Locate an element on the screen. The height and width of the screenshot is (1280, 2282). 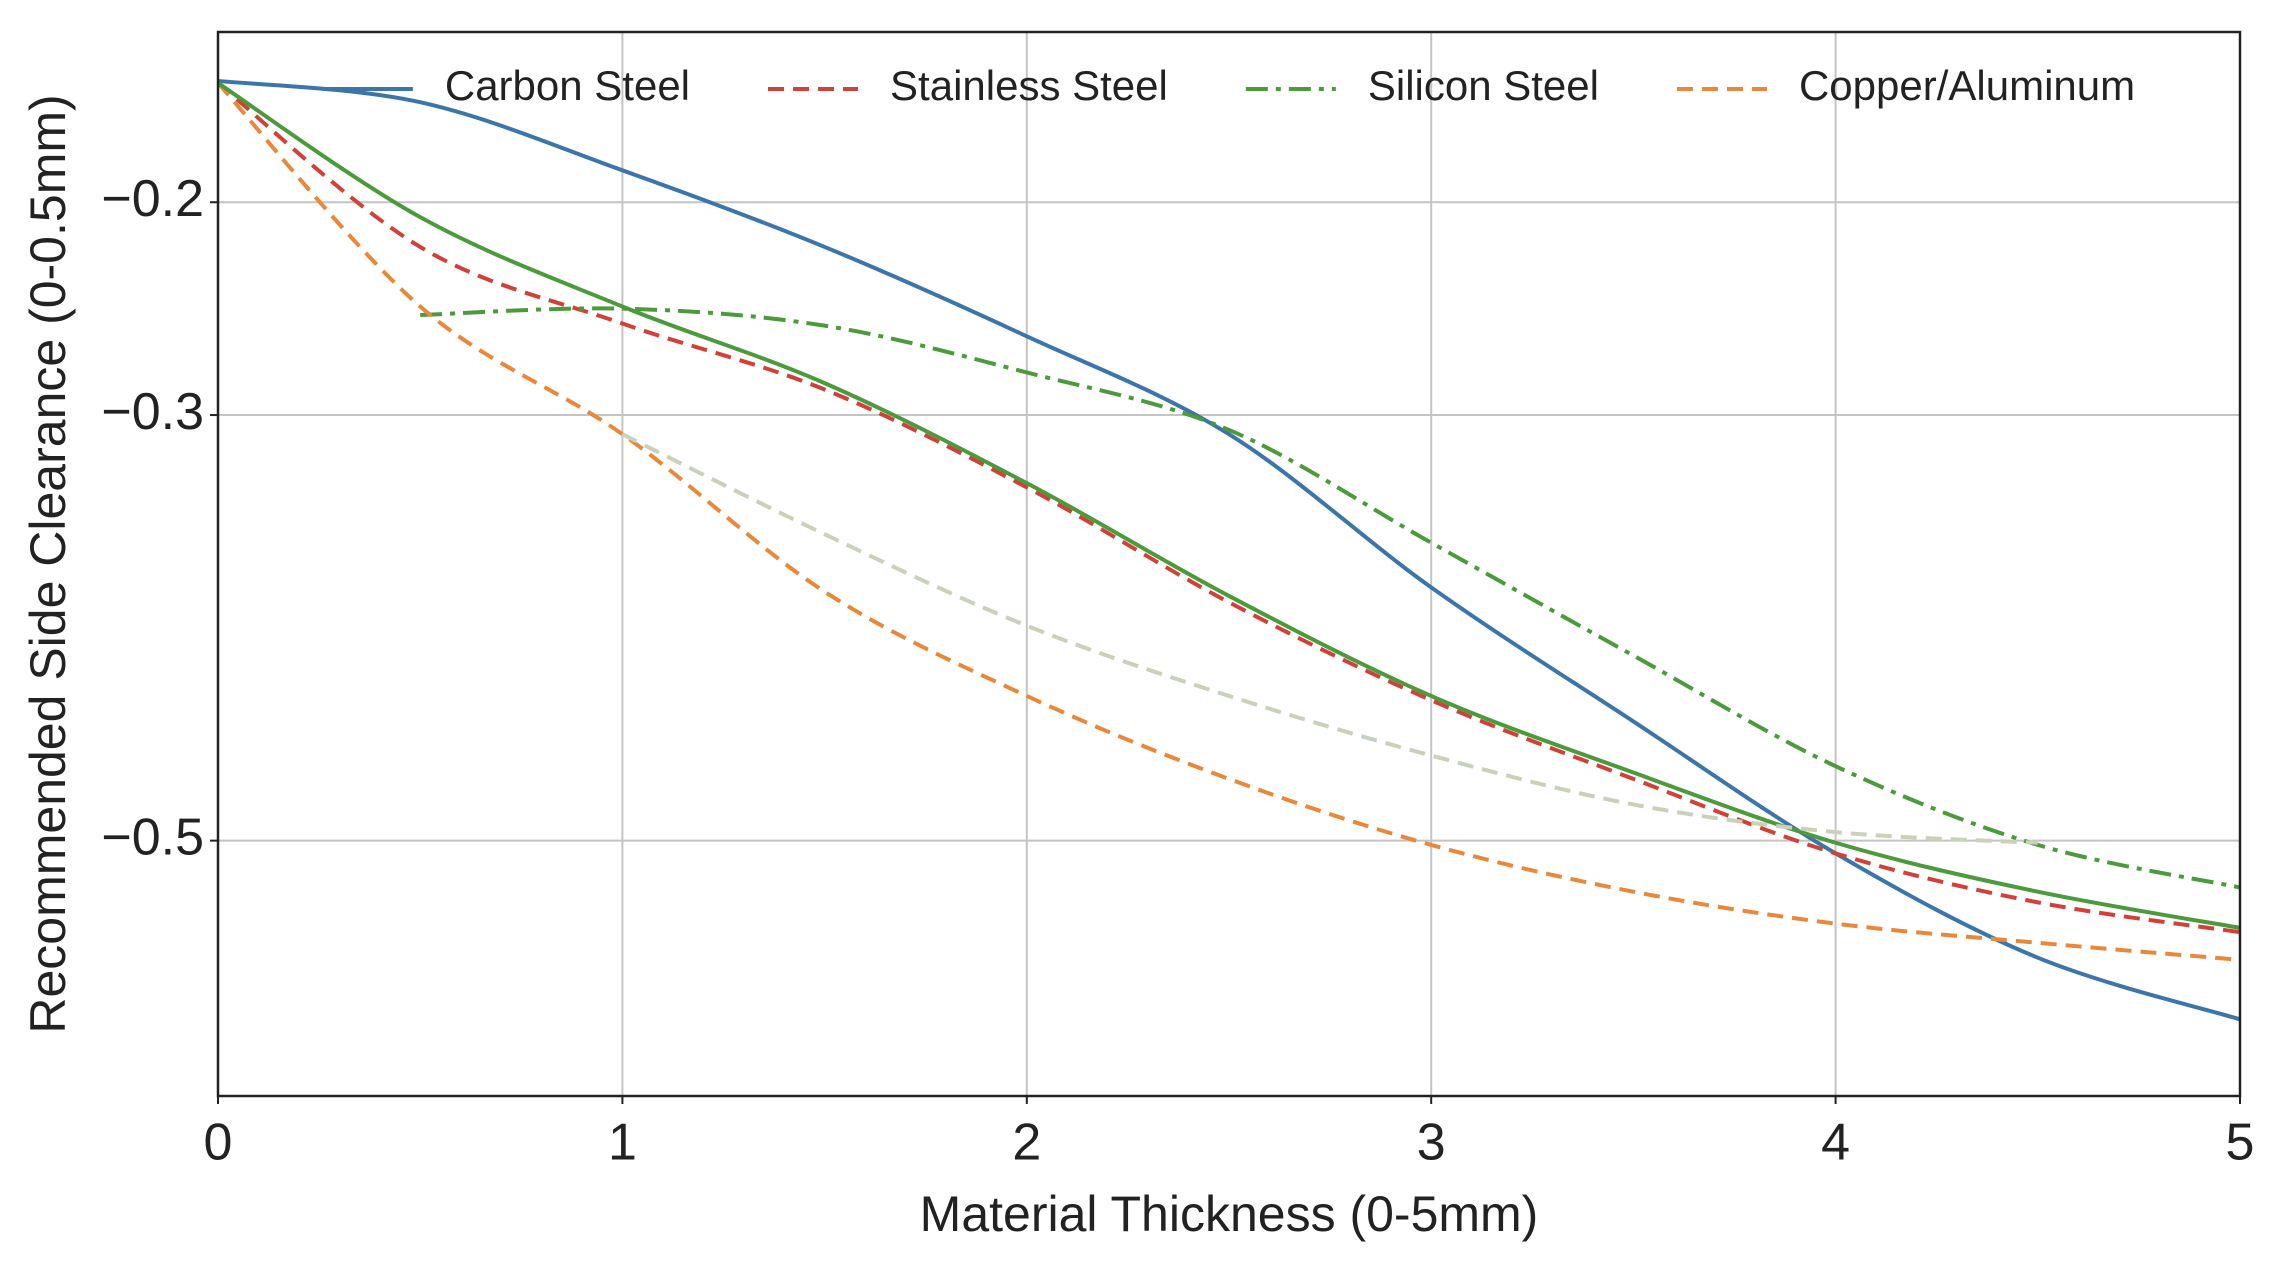
legend-label: Carbon Steel is located at coordinates (567, 85).